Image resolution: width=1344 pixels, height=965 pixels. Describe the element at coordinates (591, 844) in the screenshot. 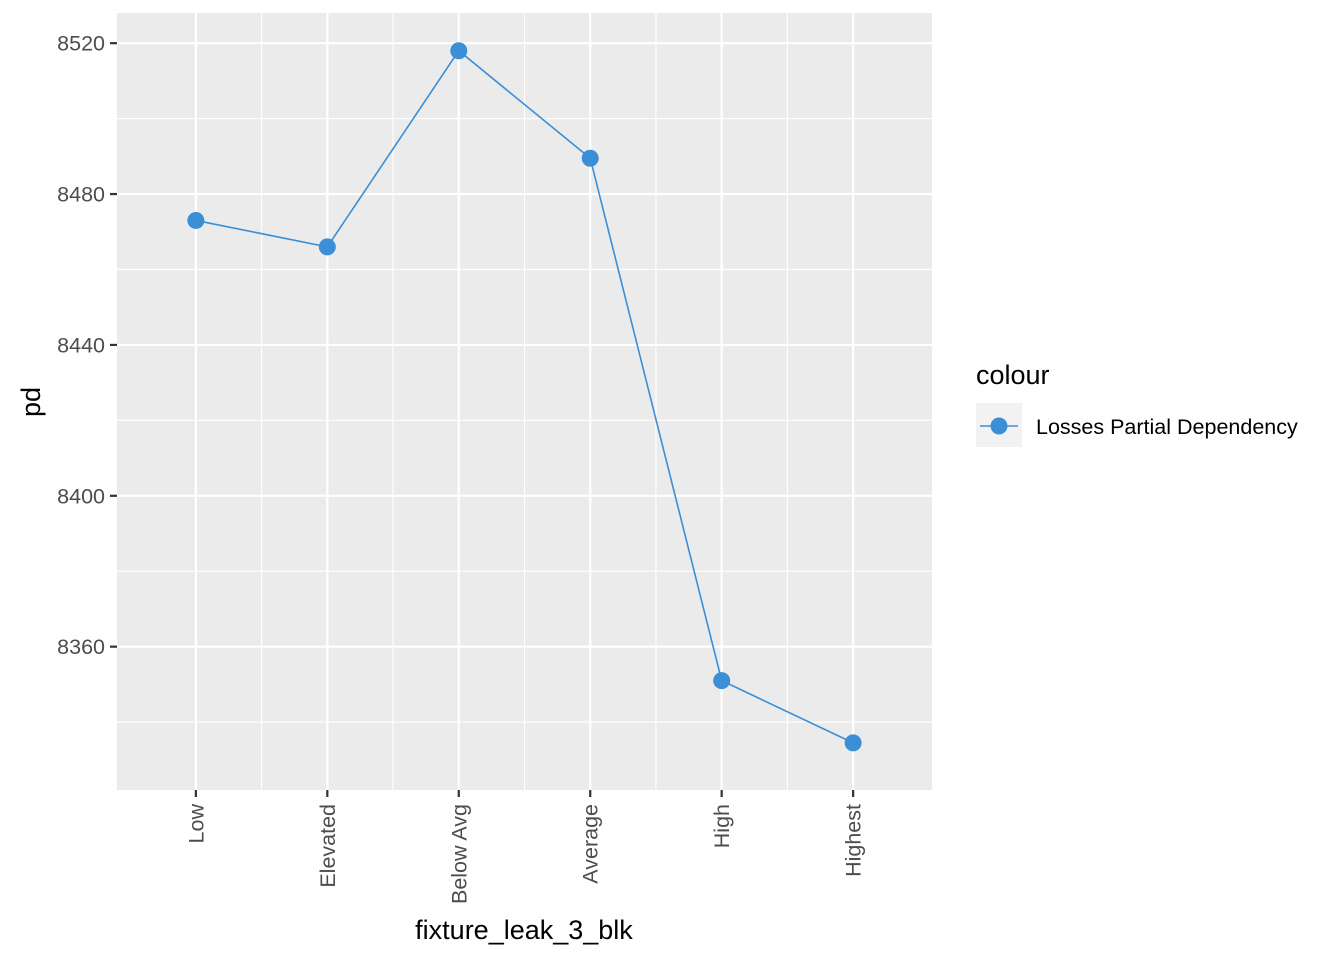

I see `x-tick-label: Average` at that location.